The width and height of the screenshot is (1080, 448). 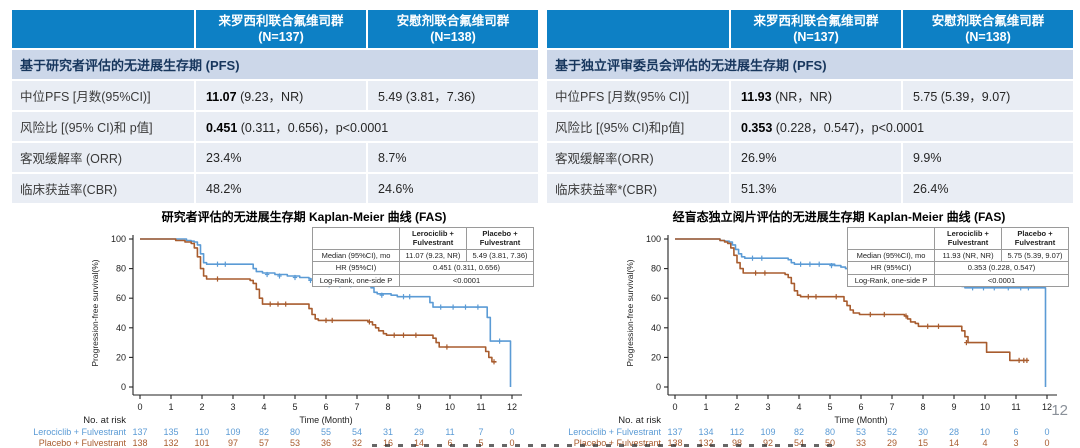 I want to click on table-row-orr: 客观缓解率 (ORR) 23.4% 8.7%, so click(x=275, y=157).